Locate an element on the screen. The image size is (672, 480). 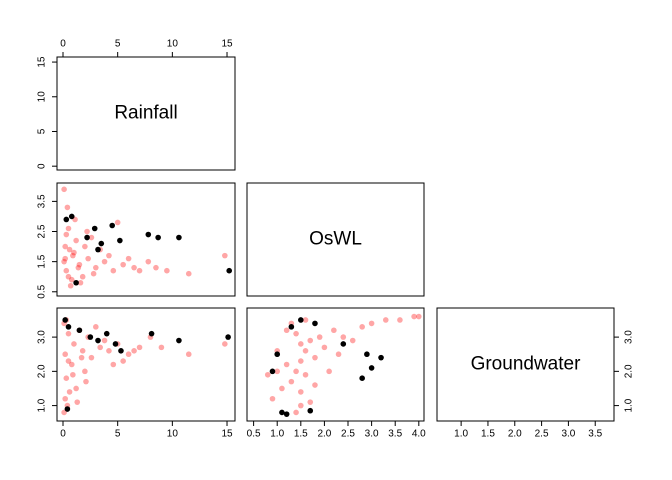
y-tick-label: 1.5 is located at coordinates (42, 261).